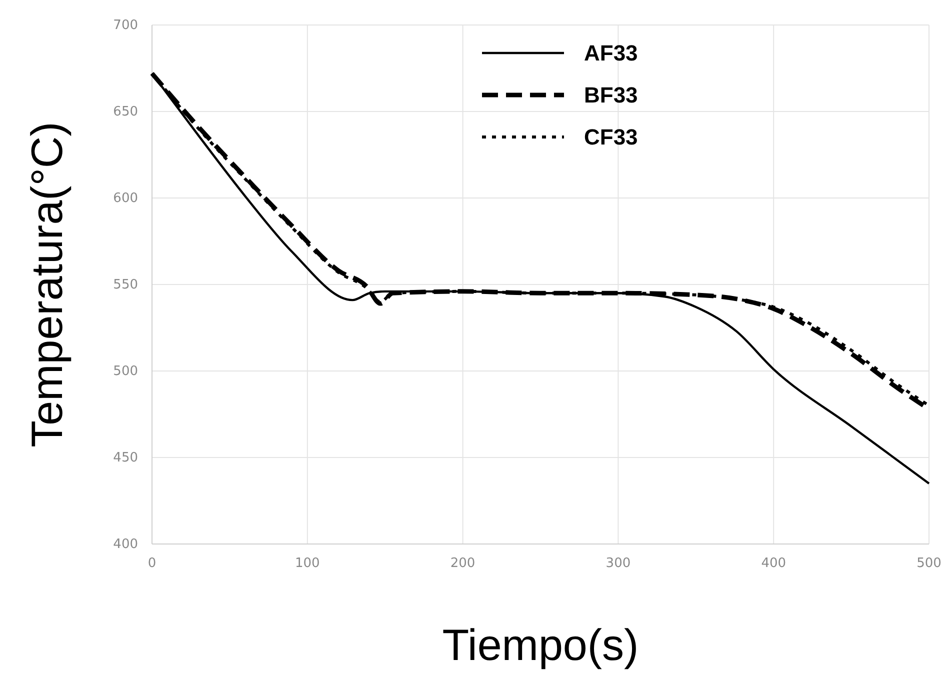 The height and width of the screenshot is (676, 951). I want to click on legend-label: BF33, so click(611, 95).